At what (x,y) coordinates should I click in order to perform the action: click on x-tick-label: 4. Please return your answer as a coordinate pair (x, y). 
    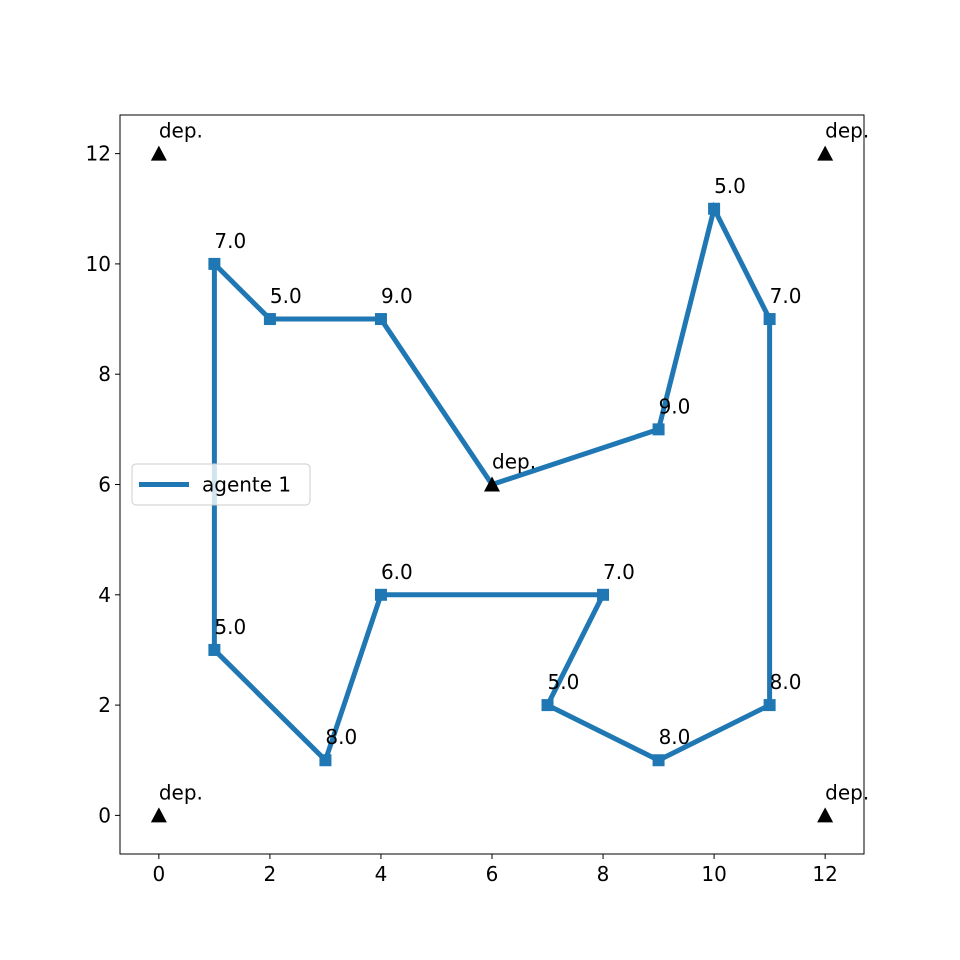
    Looking at the image, I should click on (381, 874).